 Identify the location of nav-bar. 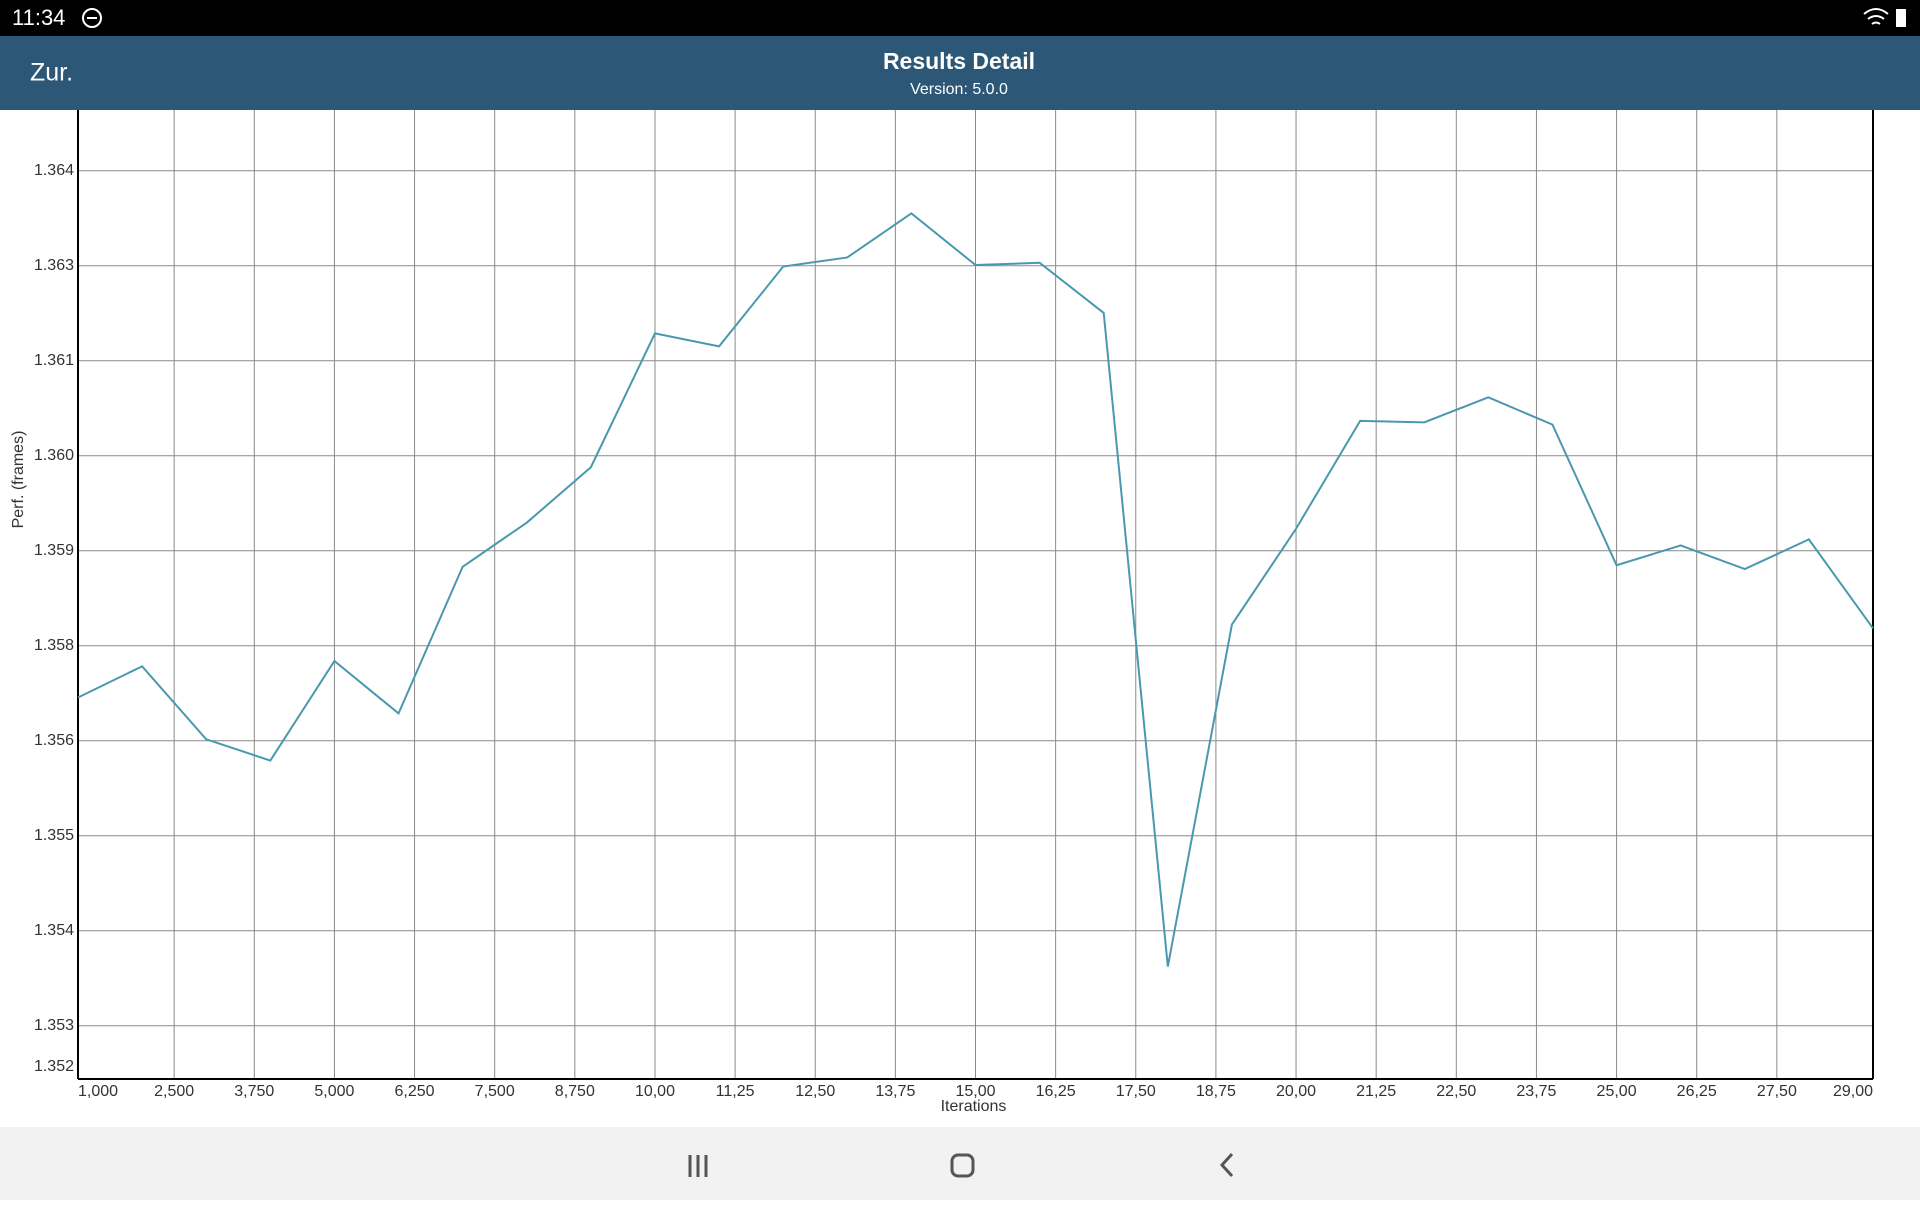
(960, 1163).